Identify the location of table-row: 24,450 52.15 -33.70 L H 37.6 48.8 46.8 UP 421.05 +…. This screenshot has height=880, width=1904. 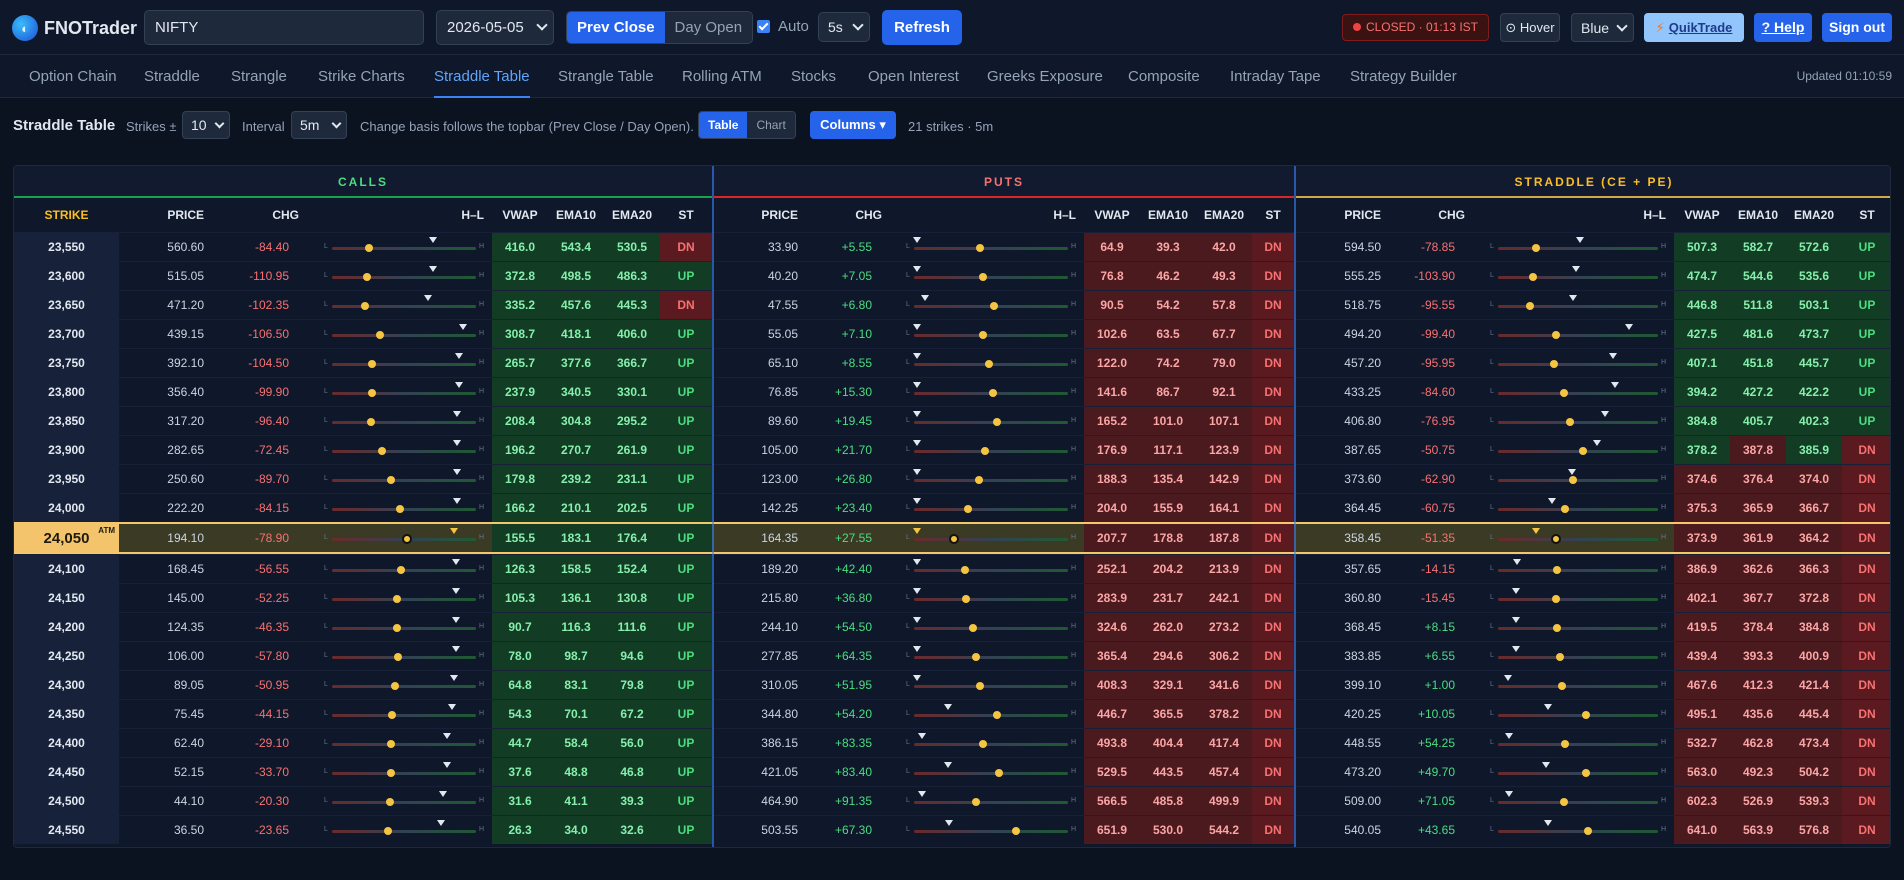
(952, 771).